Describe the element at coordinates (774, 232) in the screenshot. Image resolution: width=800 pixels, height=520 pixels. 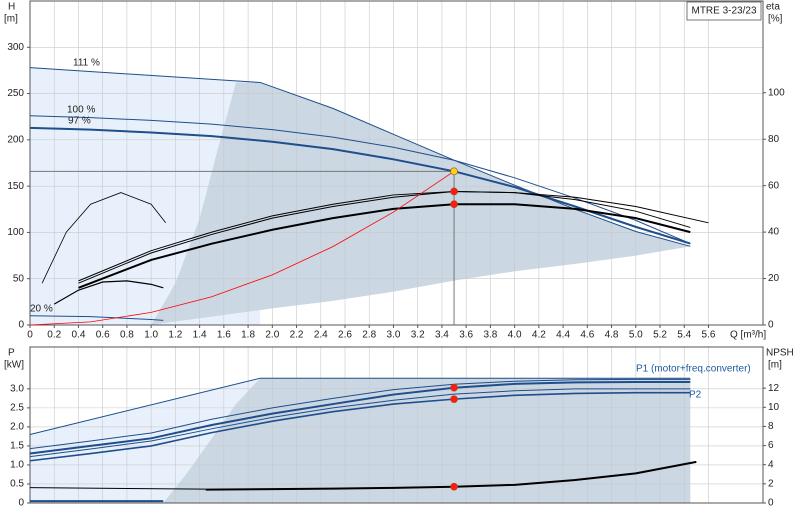
I see `y2-tick-label: 40` at that location.